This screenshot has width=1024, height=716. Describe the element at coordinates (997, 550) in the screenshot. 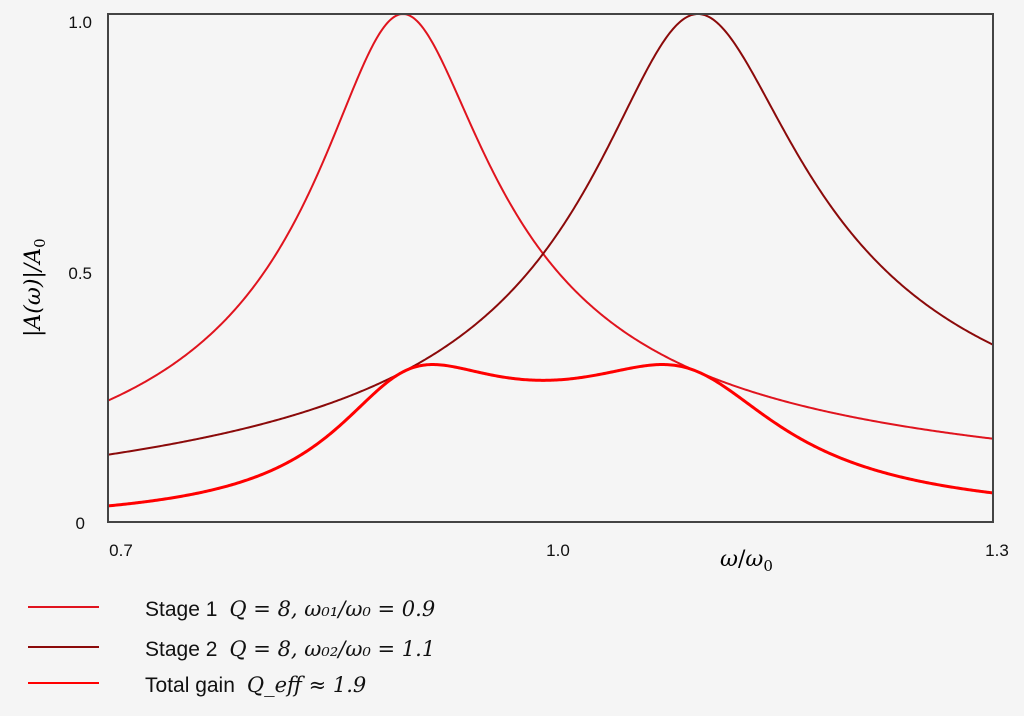

I see `x-tick-1-3: 1.3` at that location.